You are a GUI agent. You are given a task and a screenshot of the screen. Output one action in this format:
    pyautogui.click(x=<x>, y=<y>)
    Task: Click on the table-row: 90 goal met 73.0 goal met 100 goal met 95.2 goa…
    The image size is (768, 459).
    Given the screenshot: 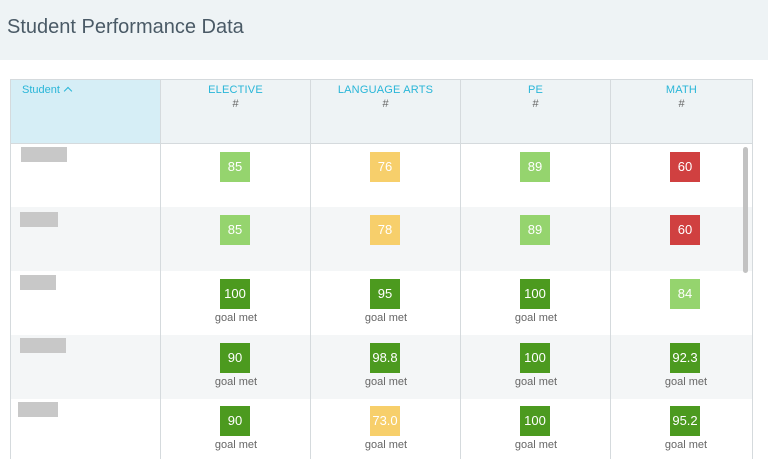 What is the action you would take?
    pyautogui.click(x=381, y=428)
    